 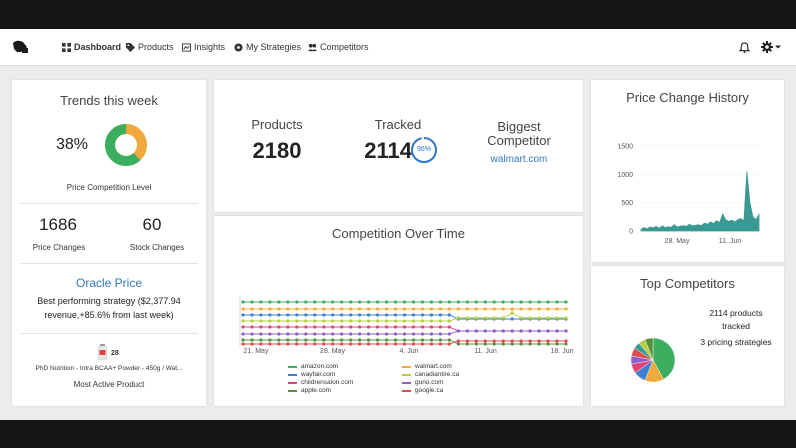 What do you see at coordinates (203, 47) in the screenshot?
I see `nav-insights: Insights` at bounding box center [203, 47].